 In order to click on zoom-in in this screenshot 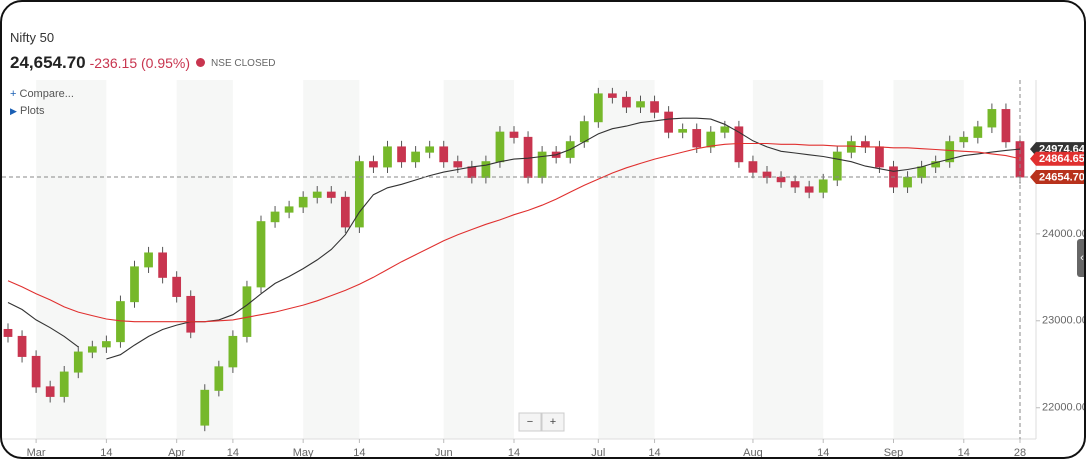, I will do `click(553, 422)`.